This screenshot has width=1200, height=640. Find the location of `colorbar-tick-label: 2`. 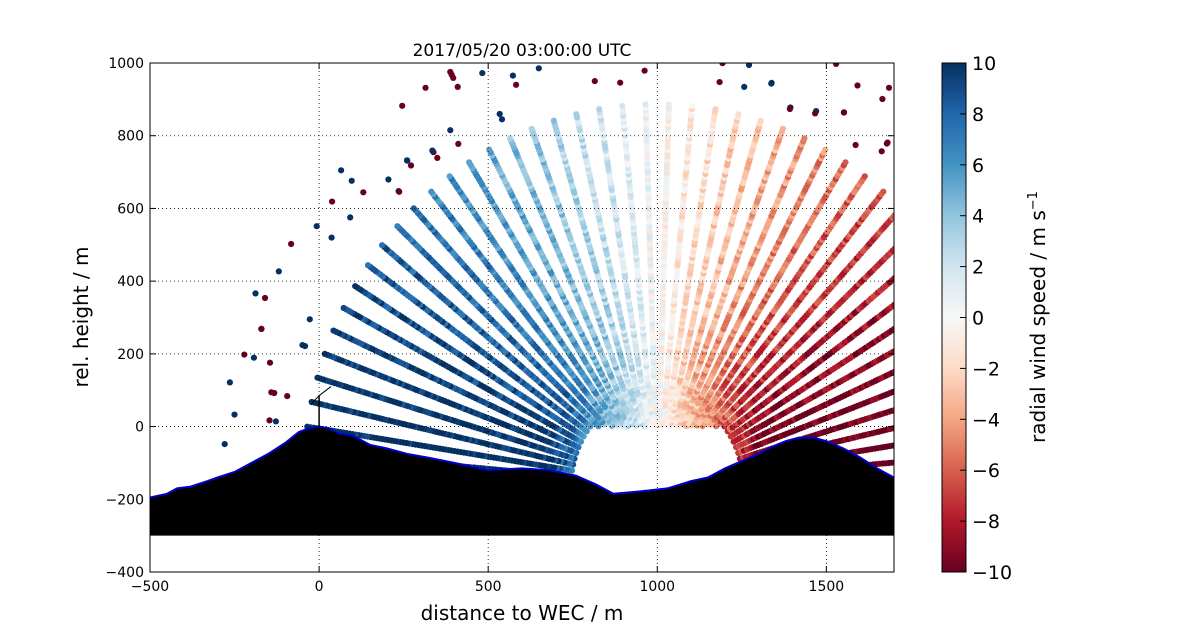

colorbar-tick-label: 2 is located at coordinates (978, 268).